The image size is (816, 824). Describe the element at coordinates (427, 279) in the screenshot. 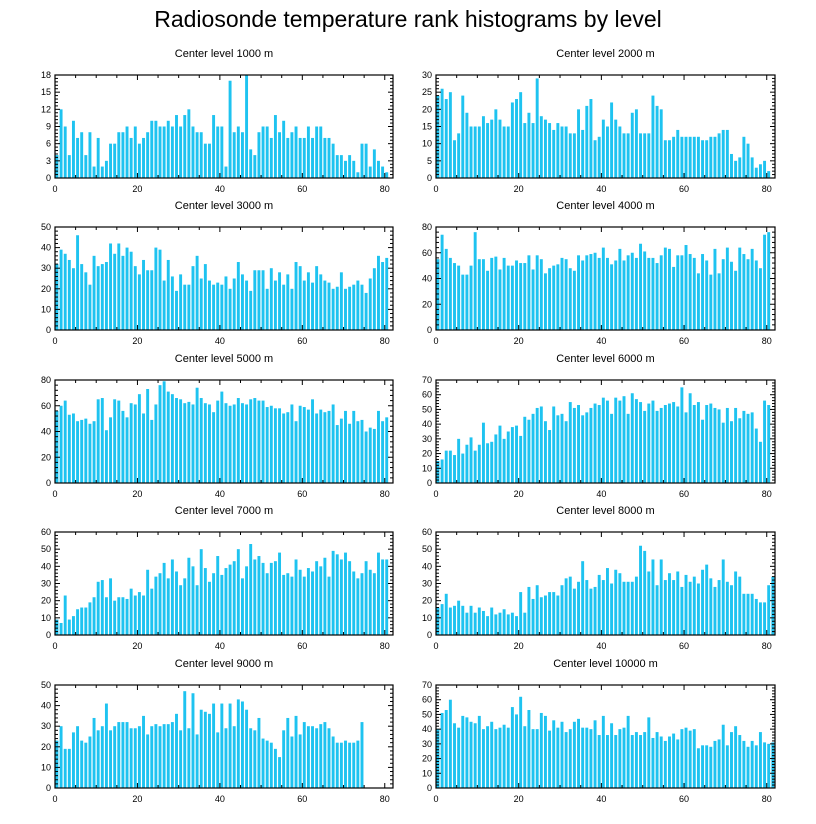

I see `y-tick-label: 40` at that location.